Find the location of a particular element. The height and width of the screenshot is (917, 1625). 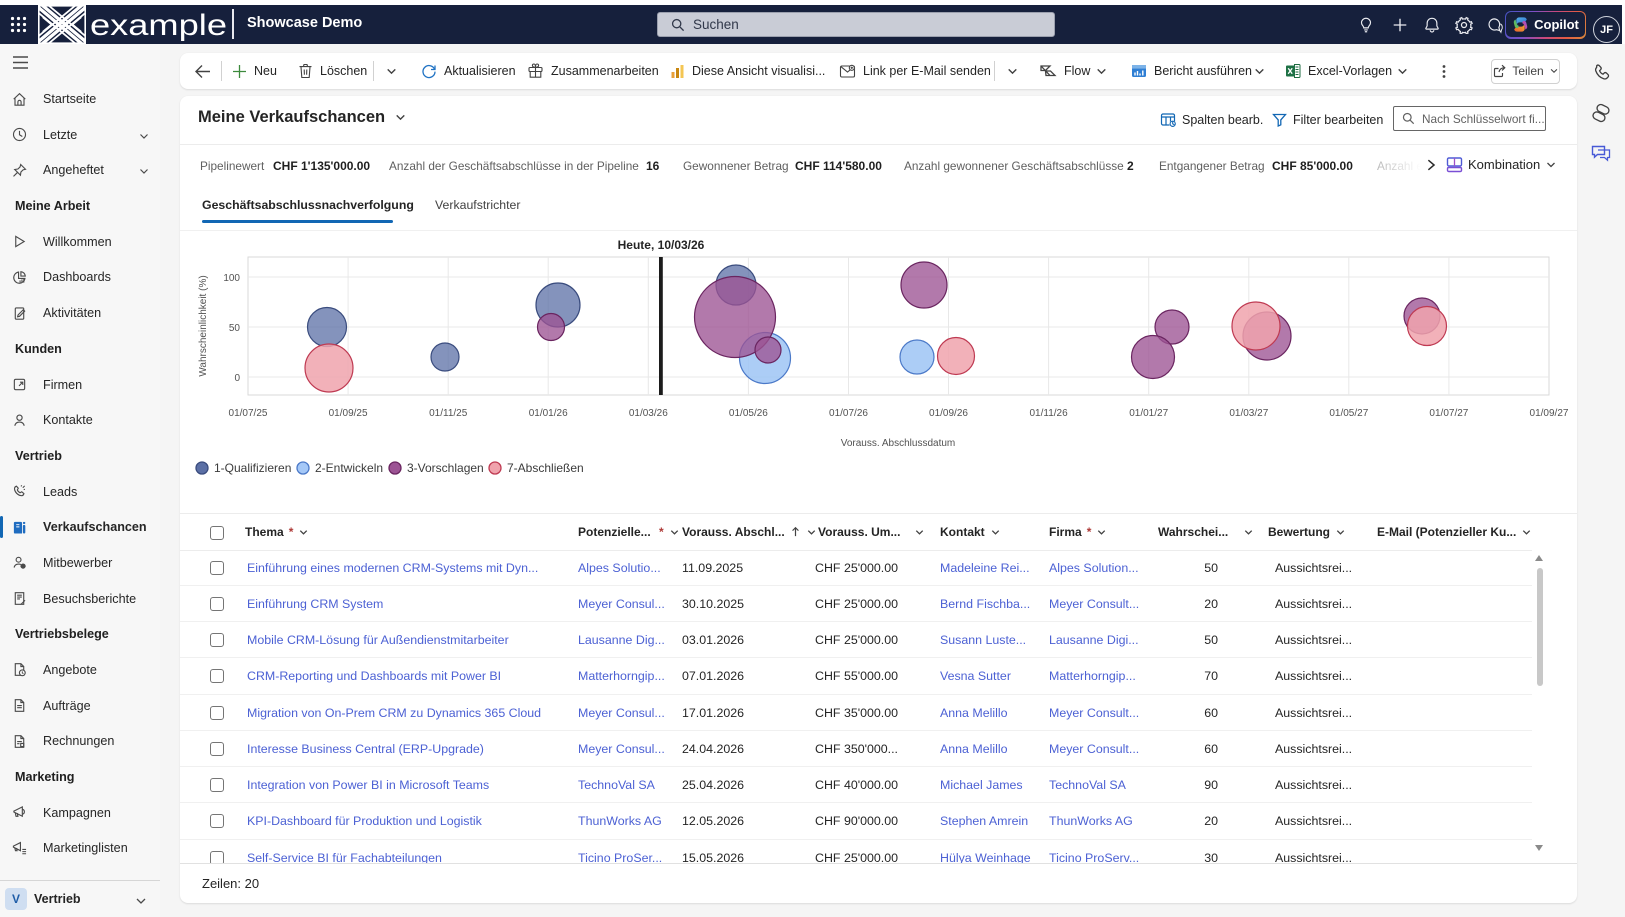

svg-text: 01/11/25 is located at coordinates (448, 413).